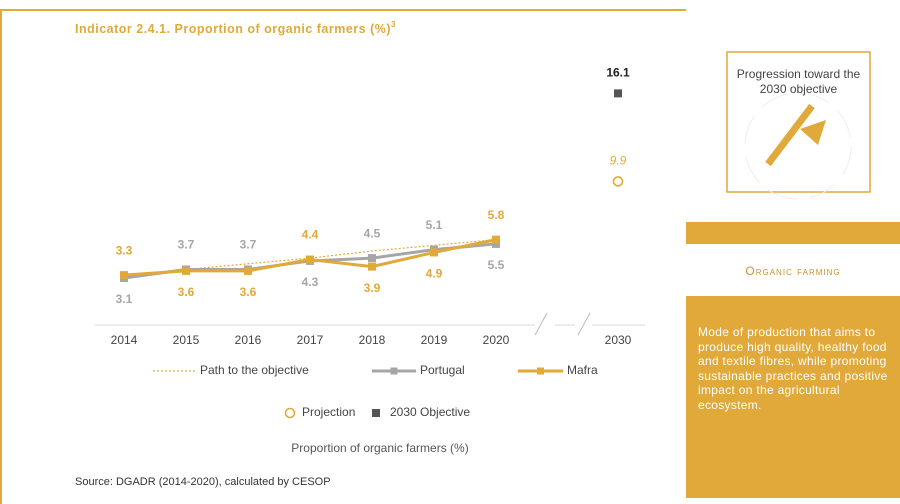 The width and height of the screenshot is (900, 504). I want to click on x-tick-label: 2016, so click(248, 340).